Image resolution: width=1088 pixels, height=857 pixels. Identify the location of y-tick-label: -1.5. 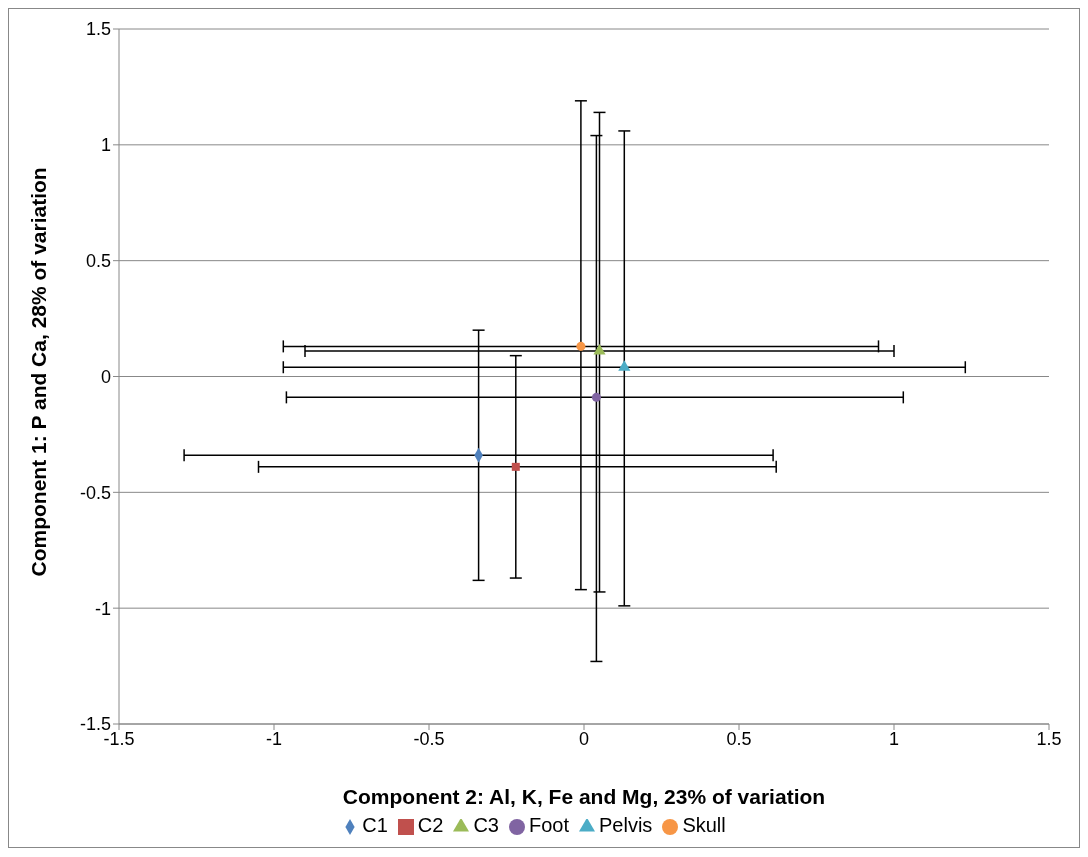
(95, 724).